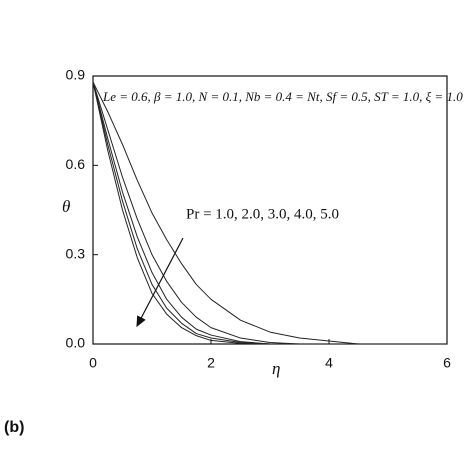  What do you see at coordinates (14, 427) in the screenshot?
I see `panel-label: (b)` at bounding box center [14, 427].